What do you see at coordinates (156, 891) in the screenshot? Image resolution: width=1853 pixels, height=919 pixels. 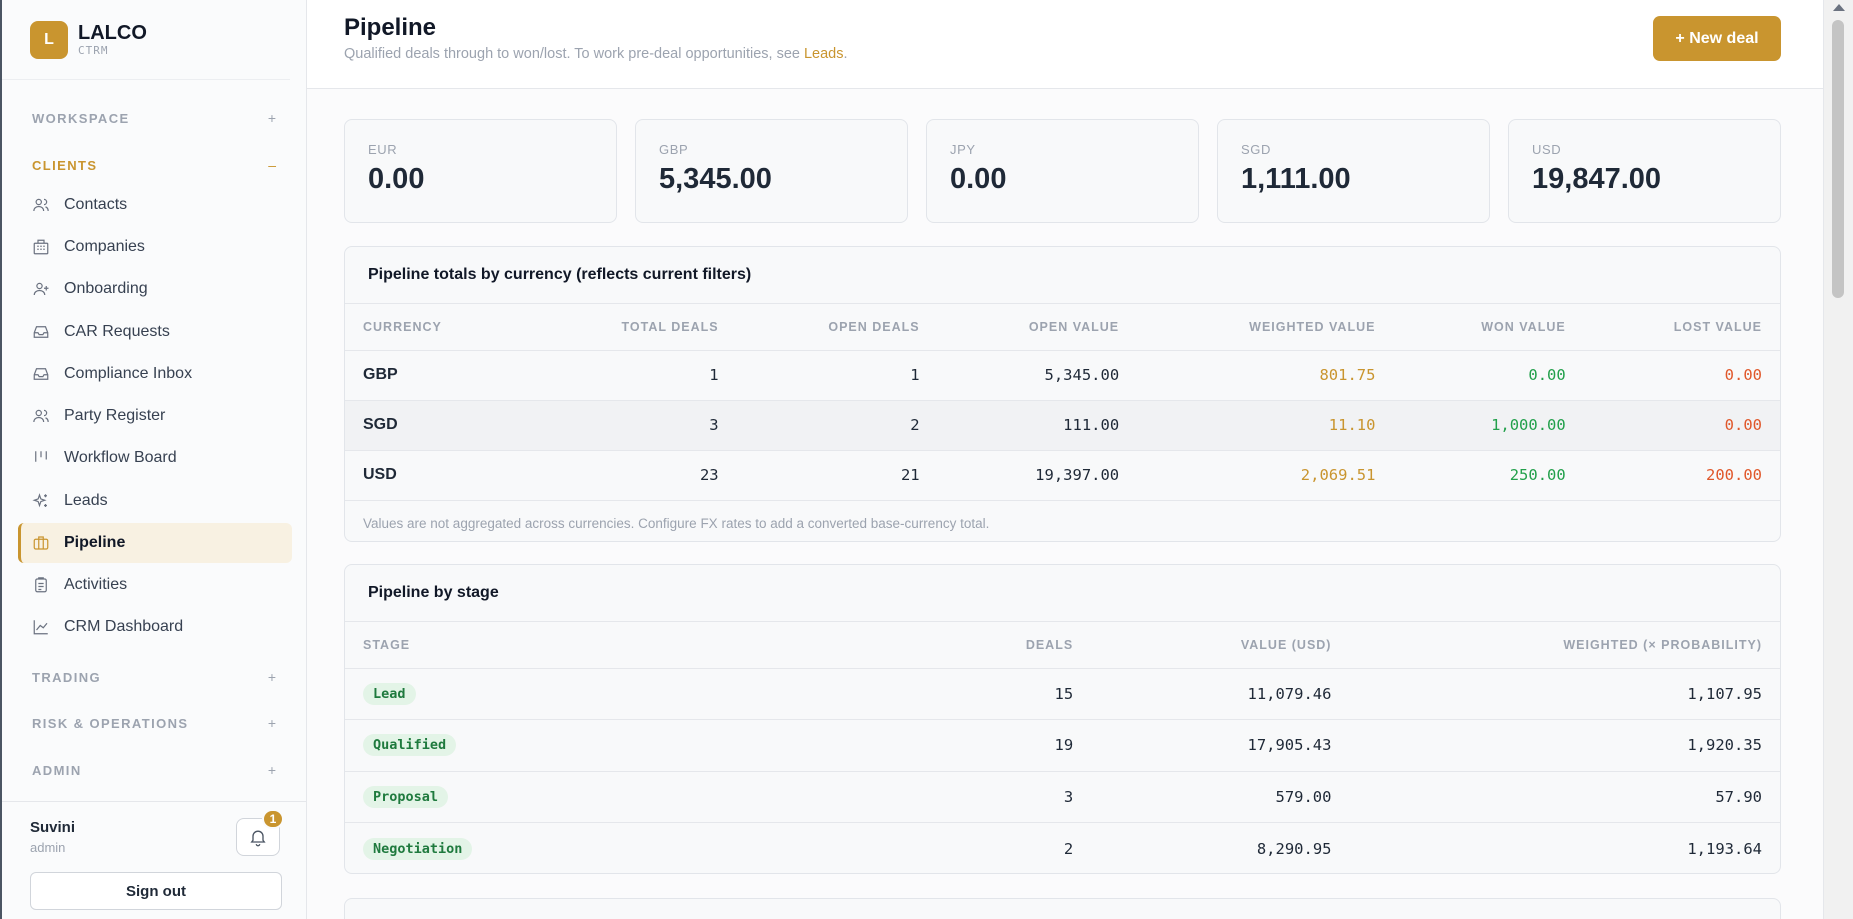 I see `sign-out-button: Sign out` at bounding box center [156, 891].